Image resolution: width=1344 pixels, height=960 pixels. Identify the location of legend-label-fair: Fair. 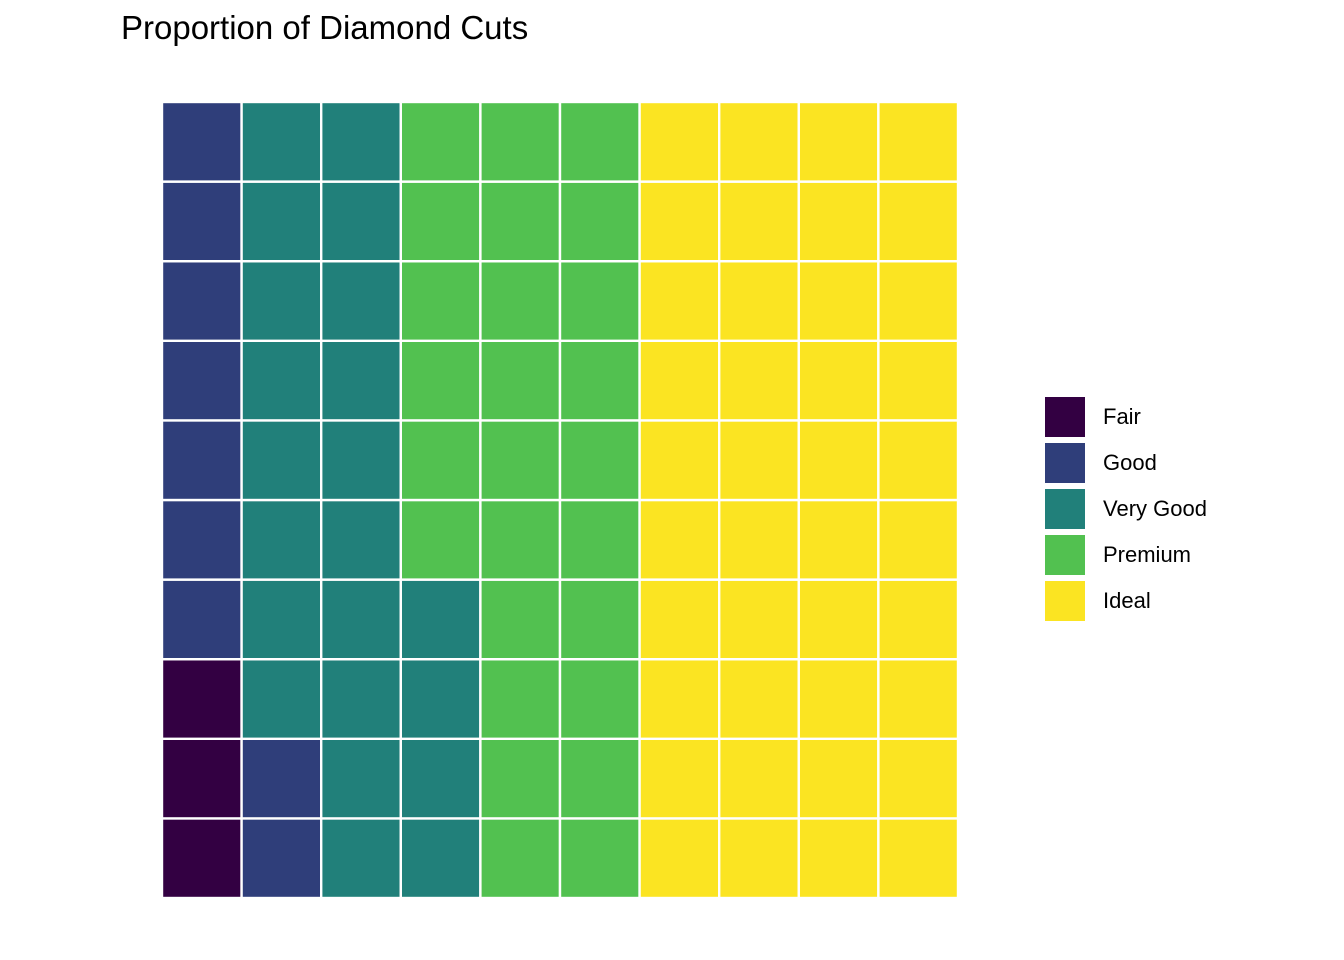
(1122, 416).